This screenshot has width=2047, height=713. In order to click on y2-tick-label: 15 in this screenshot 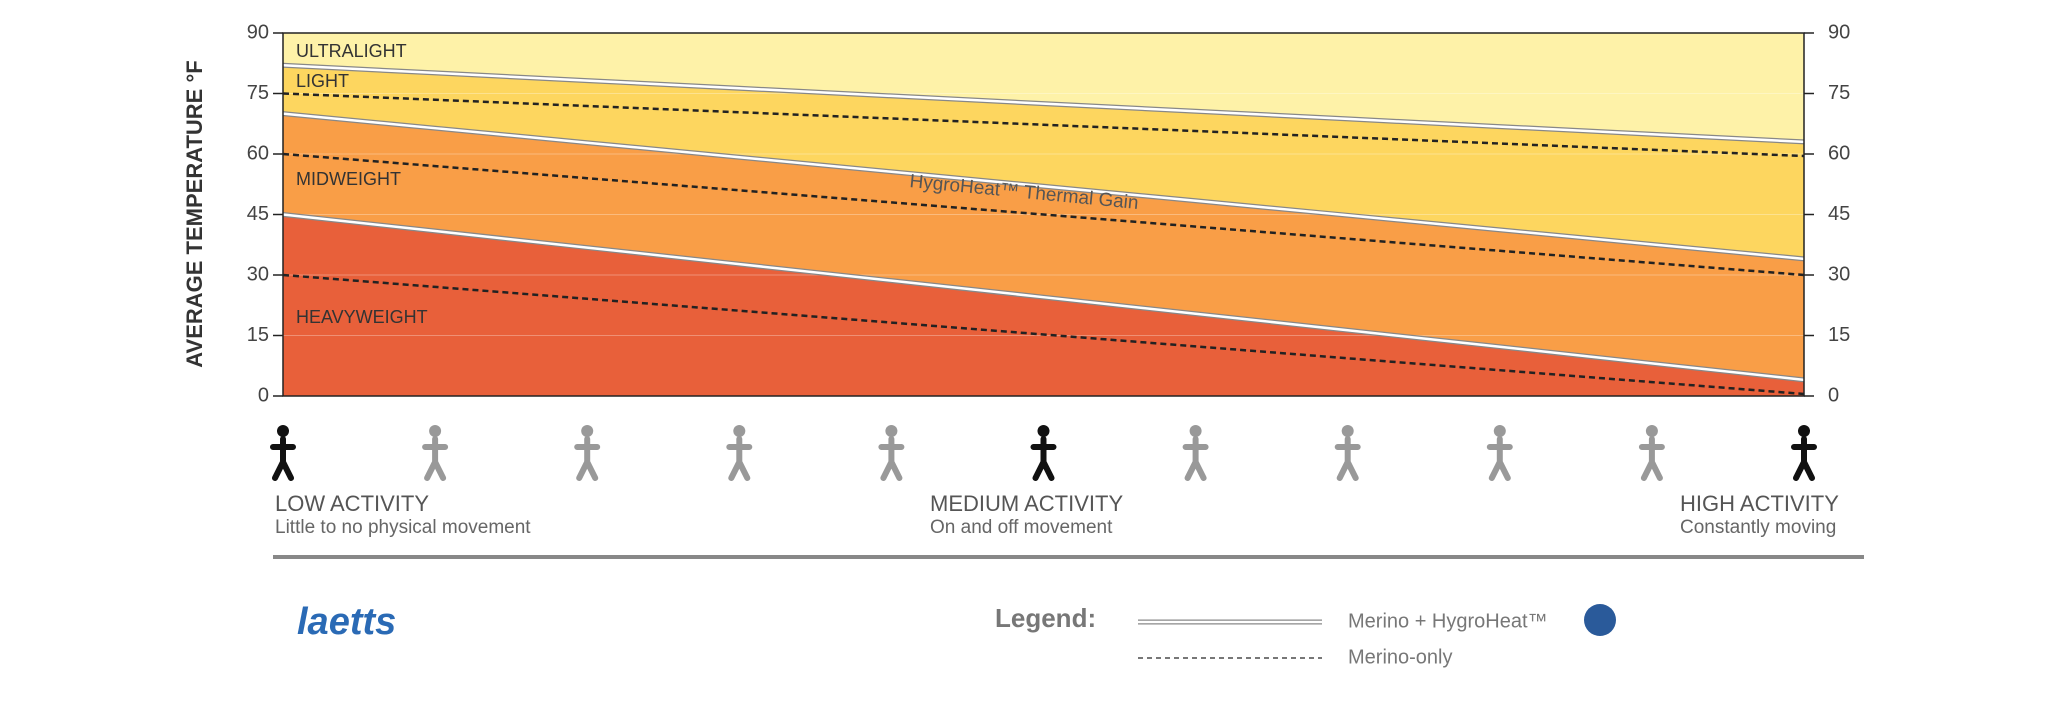, I will do `click(1839, 335)`.